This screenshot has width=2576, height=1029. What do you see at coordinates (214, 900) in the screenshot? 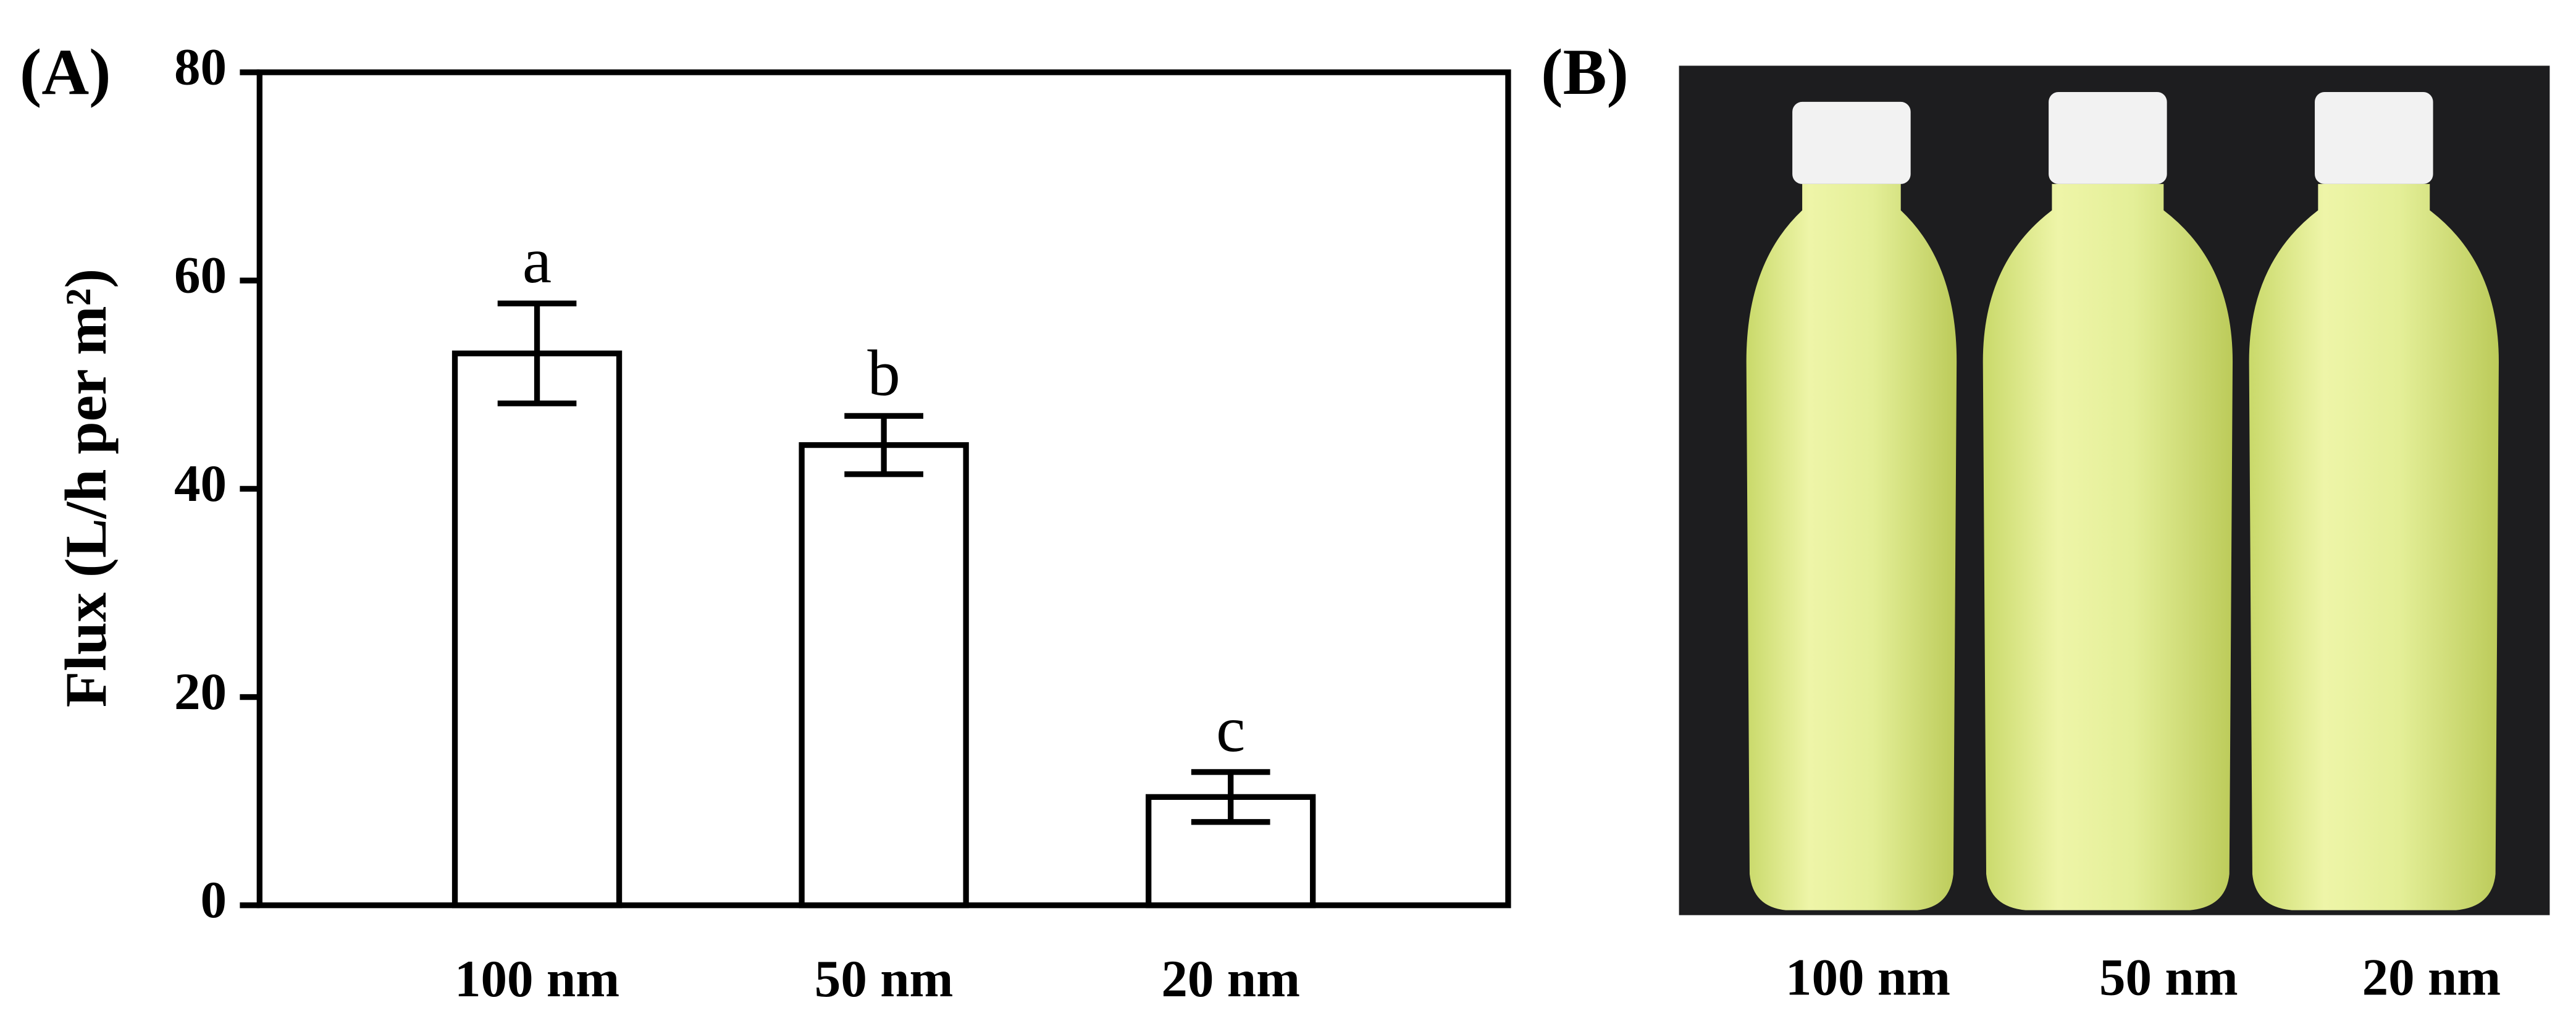
I see `y-tick-label: 0` at bounding box center [214, 900].